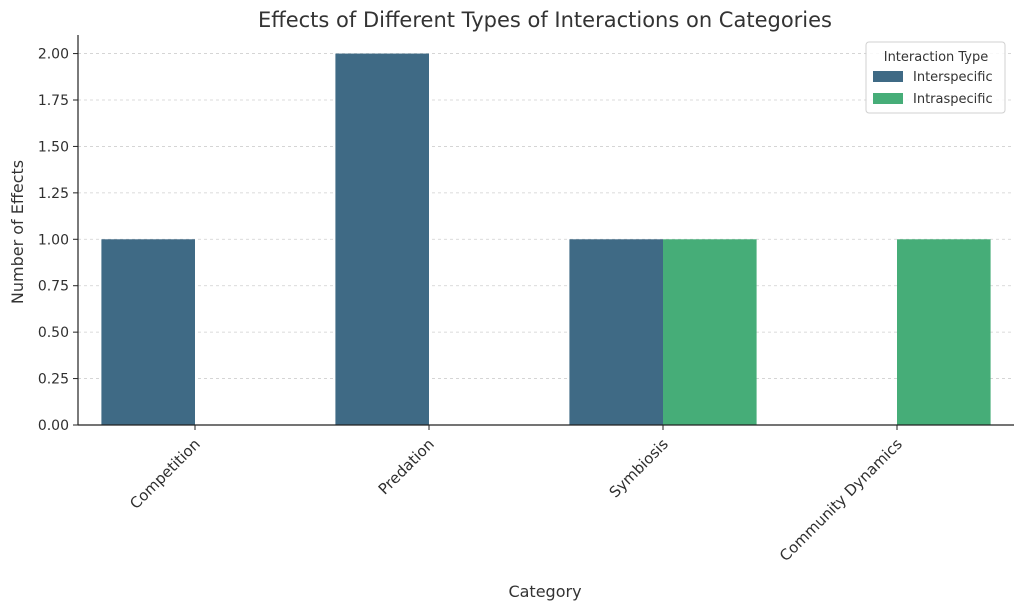 The width and height of the screenshot is (1024, 610). What do you see at coordinates (53, 194) in the screenshot?
I see `y-tick-label: 1.25` at bounding box center [53, 194].